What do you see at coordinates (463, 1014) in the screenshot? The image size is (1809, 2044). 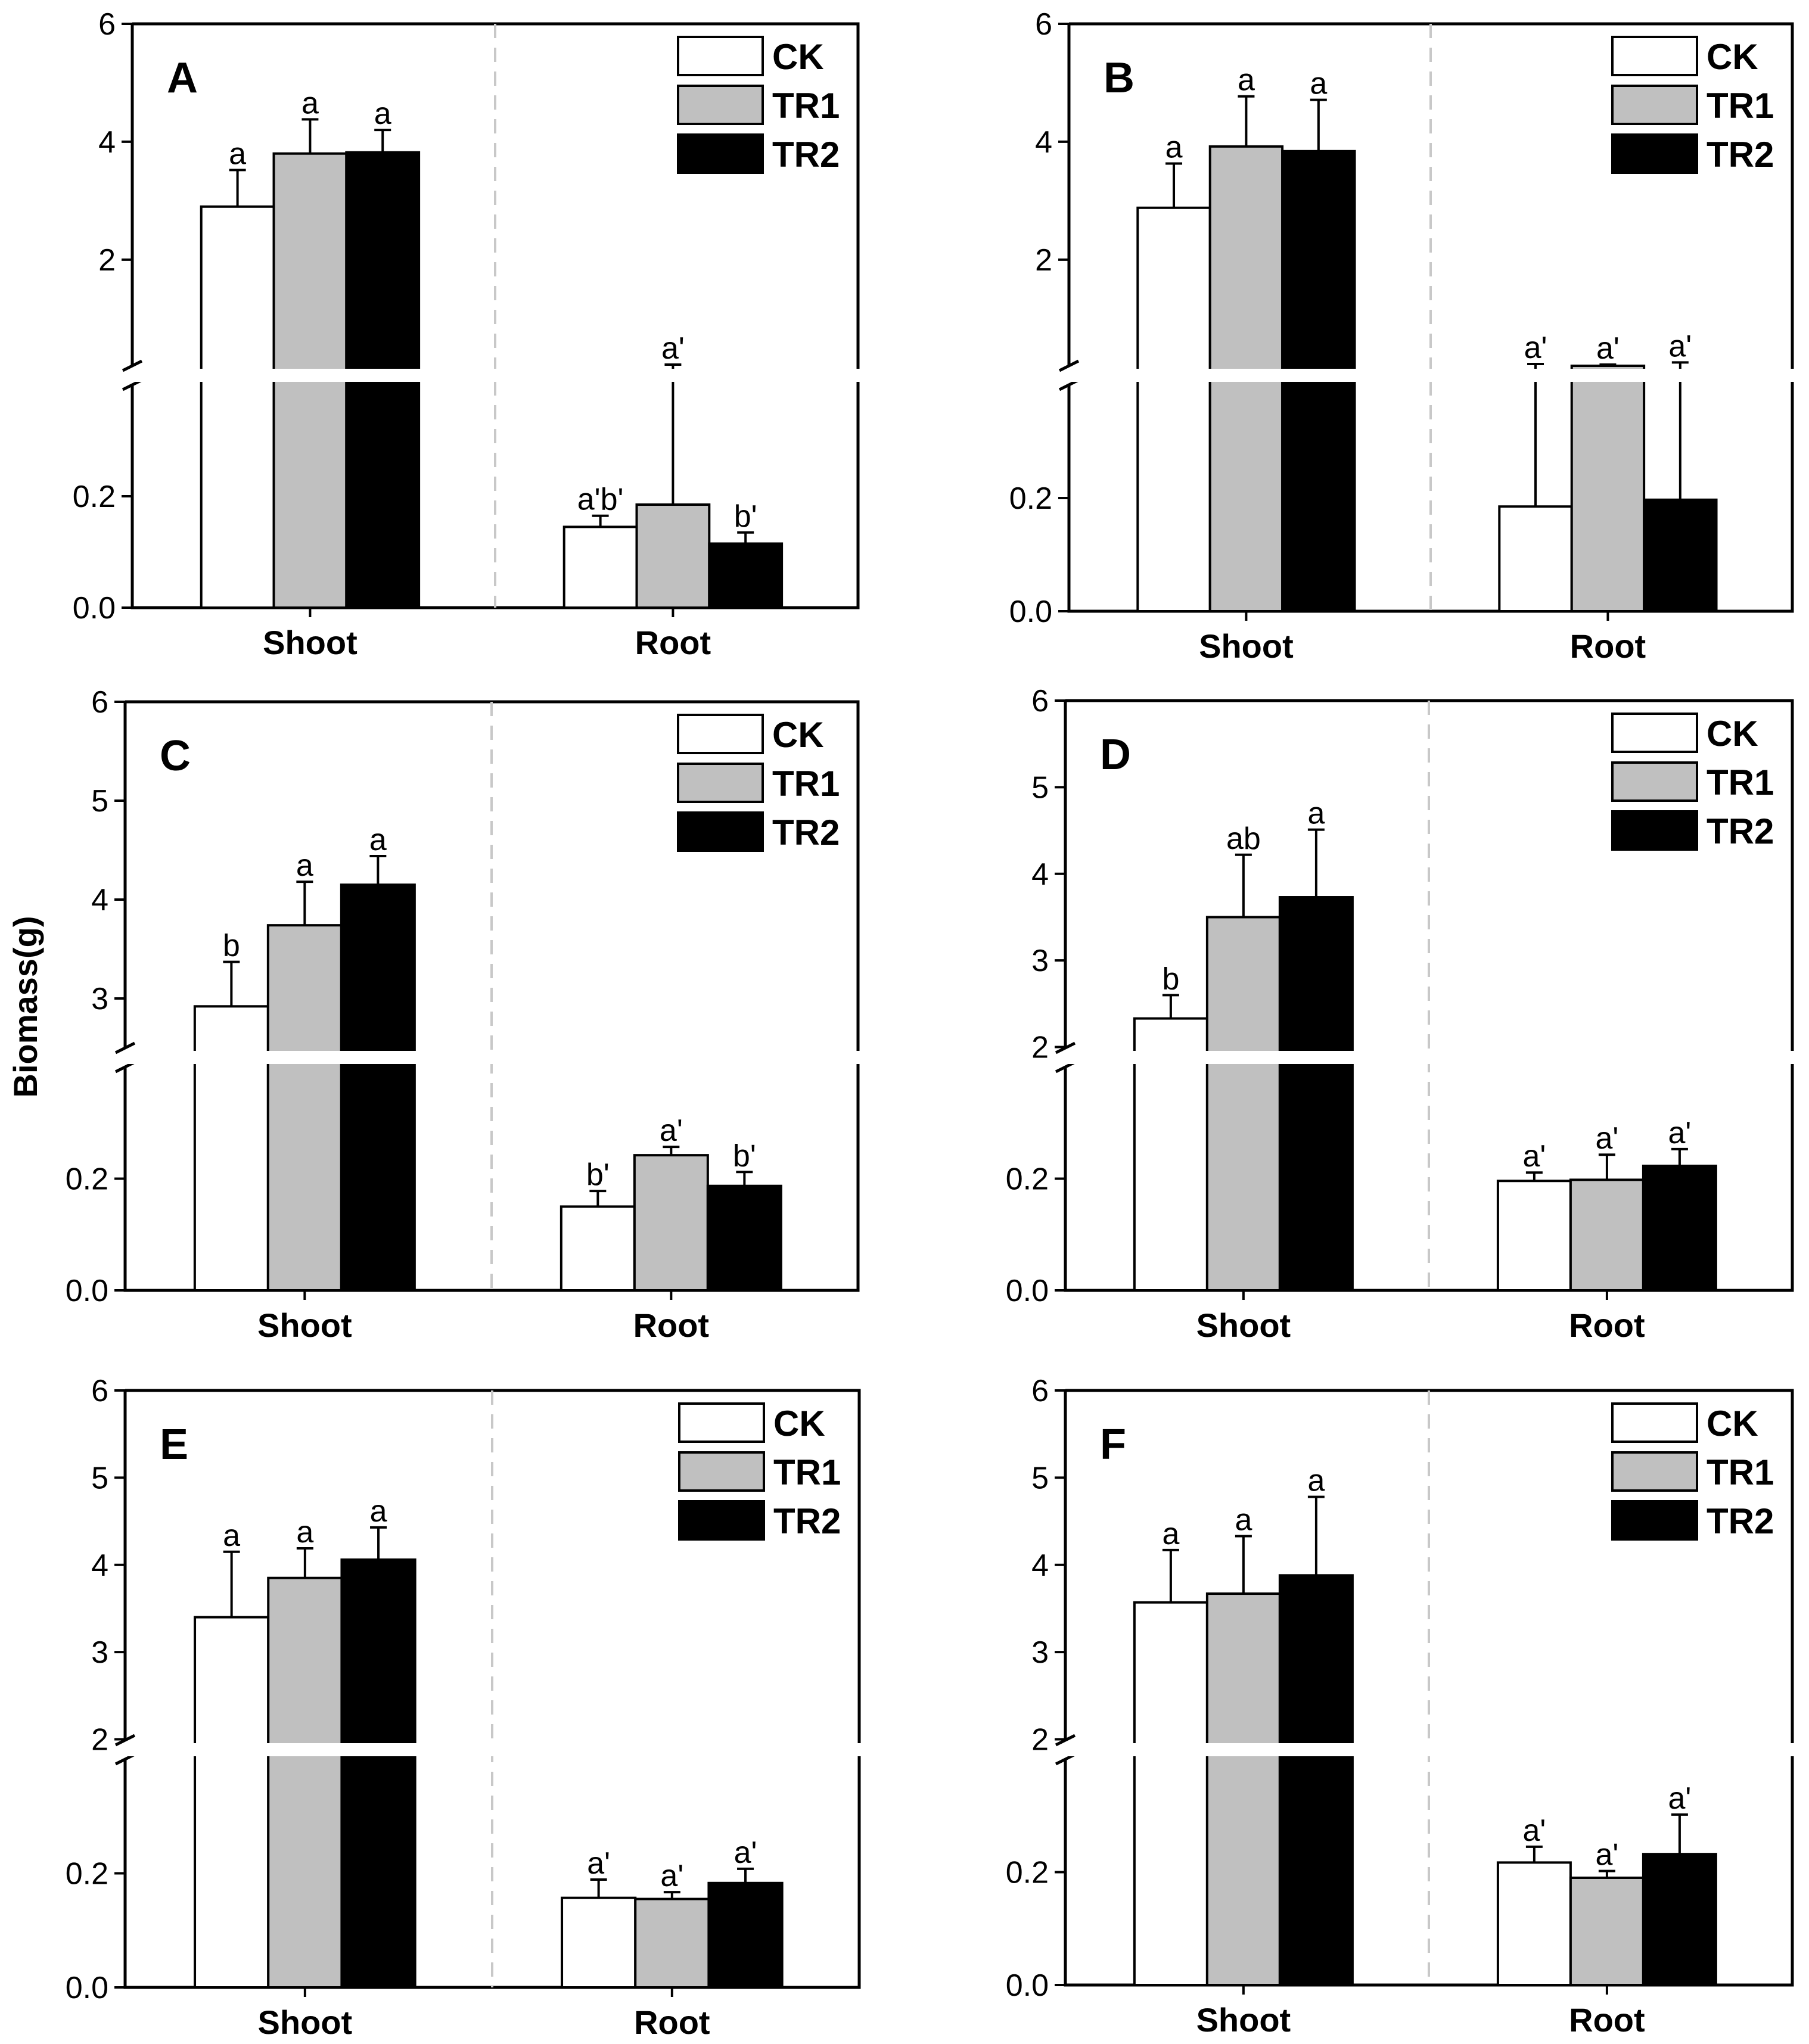 I see `panel-c: 3 4 5 6 0.0 0.2 Shoot b a a Root b' a' b' C CK TR1 TR2` at bounding box center [463, 1014].